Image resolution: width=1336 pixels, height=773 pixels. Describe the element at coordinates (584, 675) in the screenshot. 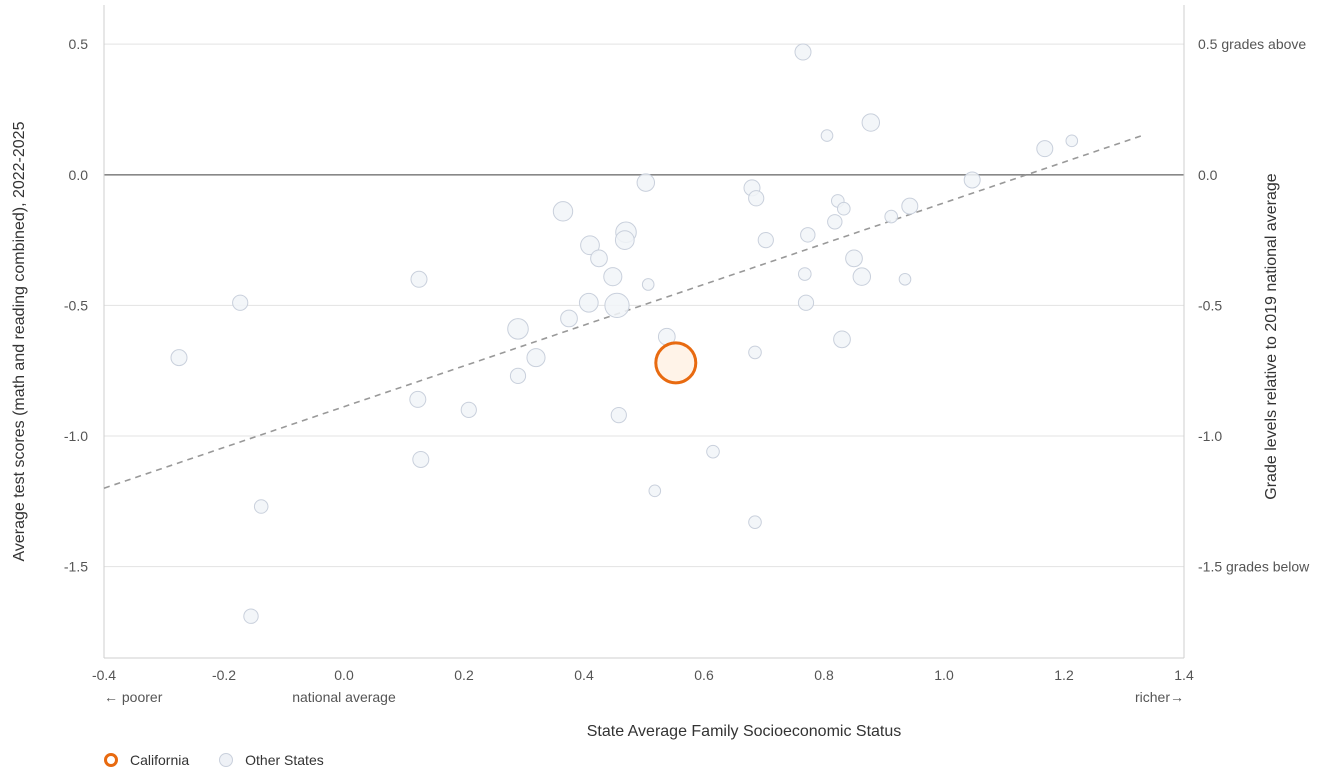

I see `x-tick-label: 0.4` at that location.